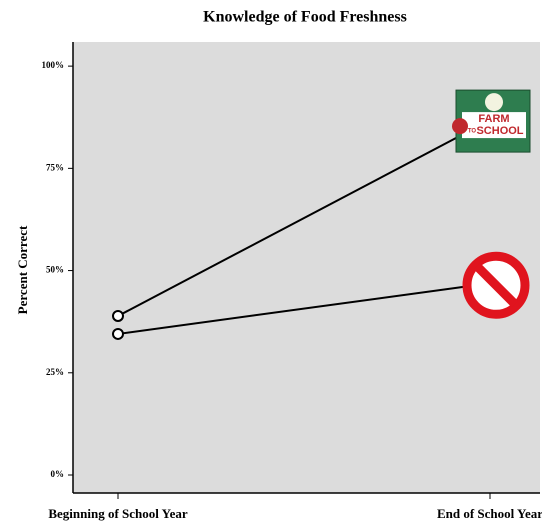  I want to click on logo-sun, so click(494, 102).